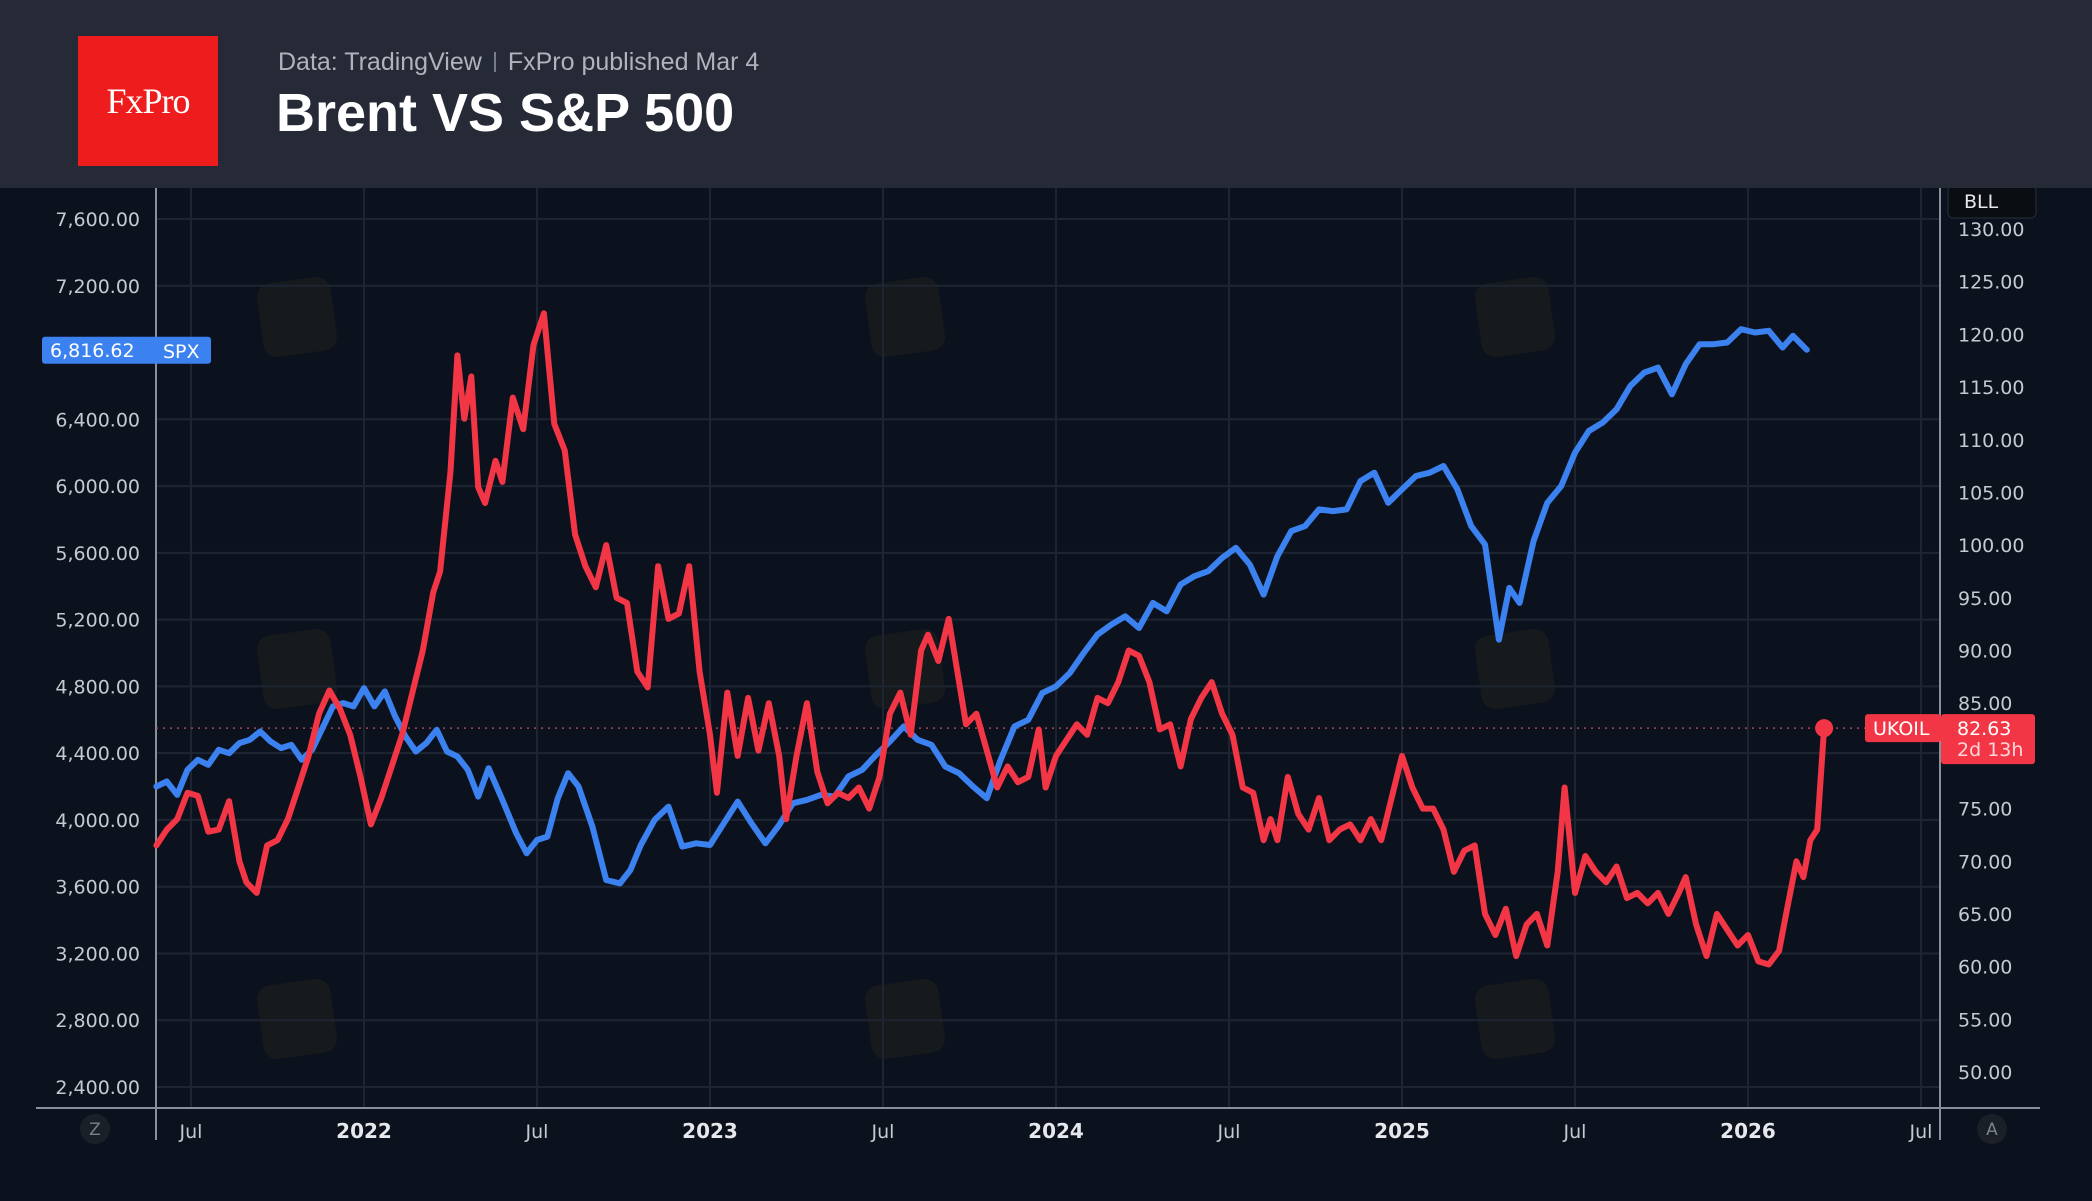  I want to click on x-axis-tick-label: 2026, so click(1748, 1131).